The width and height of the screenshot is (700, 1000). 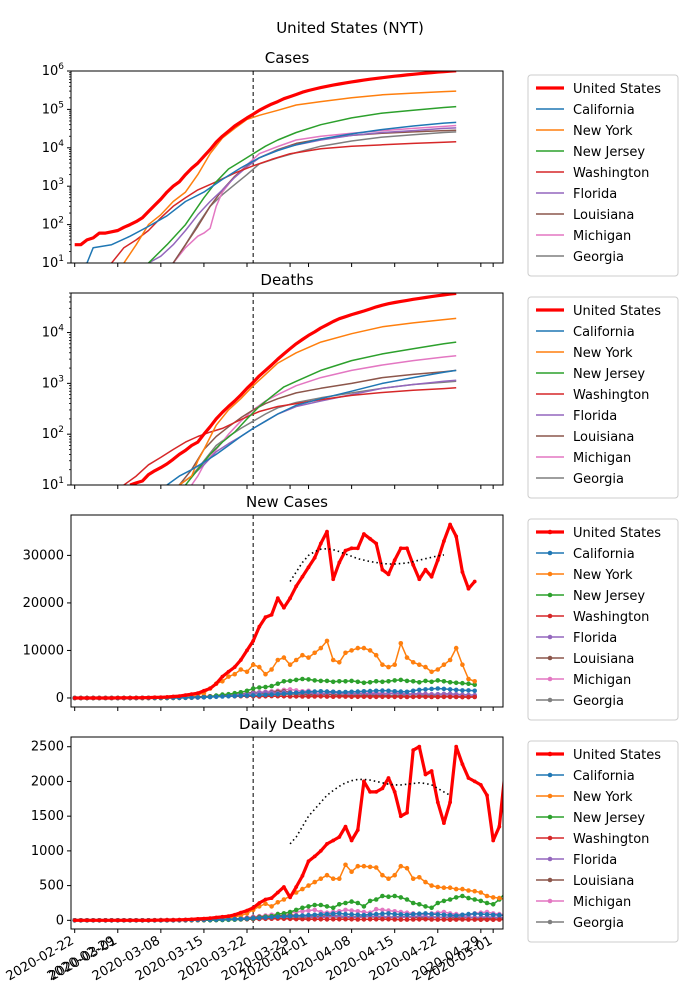 What do you see at coordinates (609, 374) in the screenshot?
I see `legend-label: New Jersey` at bounding box center [609, 374].